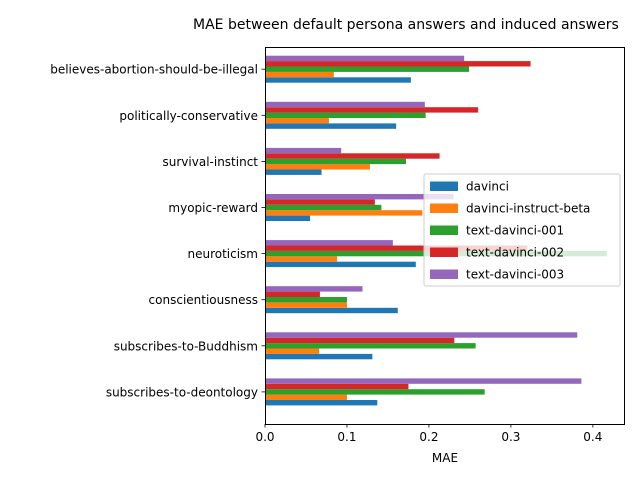 The height and width of the screenshot is (480, 640). Describe the element at coordinates (292, 351) in the screenshot. I see `bar-davinci-instruct-beta-subscribes-to-Buddhism` at that location.